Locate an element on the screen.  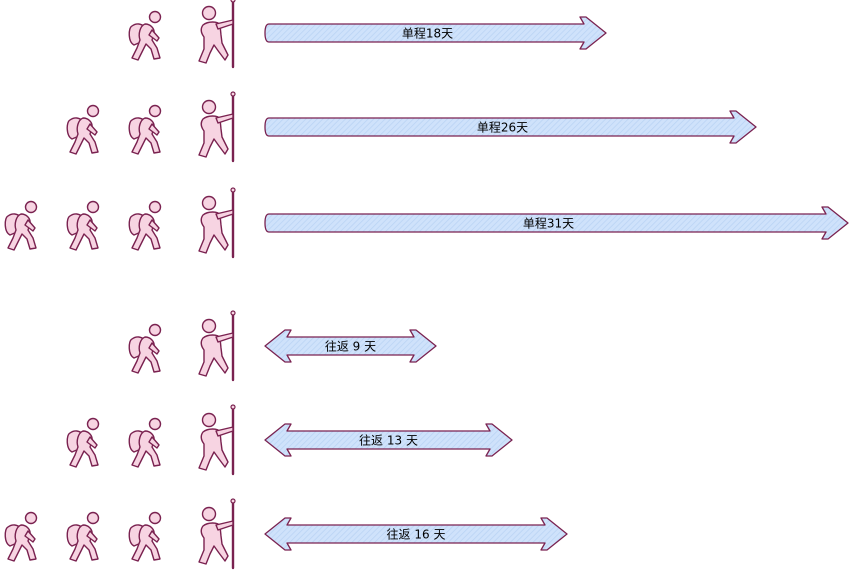
trip-row-2: 单程26天 is located at coordinates (411, 127).